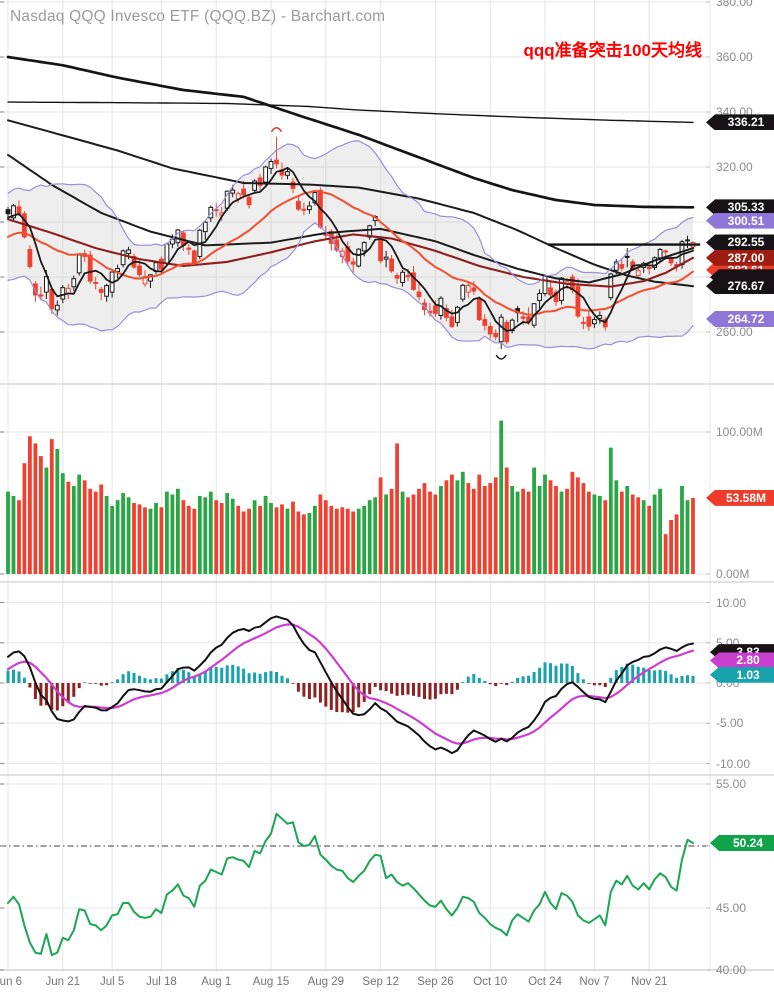 This screenshot has height=1000, width=774. What do you see at coordinates (594, 982) in the screenshot?
I see `date-label: Nov 7` at bounding box center [594, 982].